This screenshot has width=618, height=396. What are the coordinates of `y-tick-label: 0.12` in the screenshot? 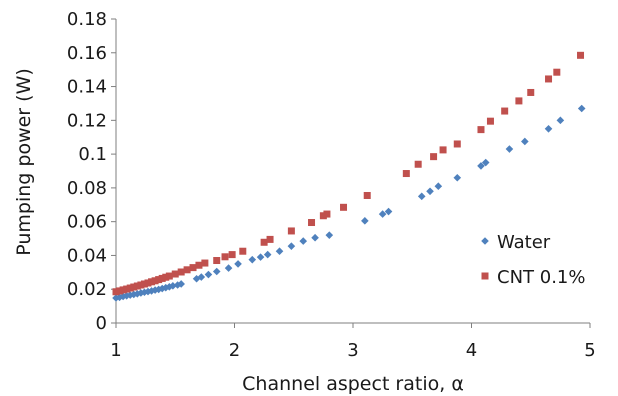 It's located at (87, 120).